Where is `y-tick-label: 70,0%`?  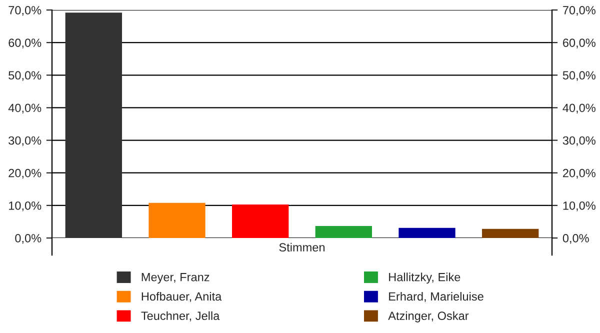
y-tick-label: 70,0% is located at coordinates (25, 11).